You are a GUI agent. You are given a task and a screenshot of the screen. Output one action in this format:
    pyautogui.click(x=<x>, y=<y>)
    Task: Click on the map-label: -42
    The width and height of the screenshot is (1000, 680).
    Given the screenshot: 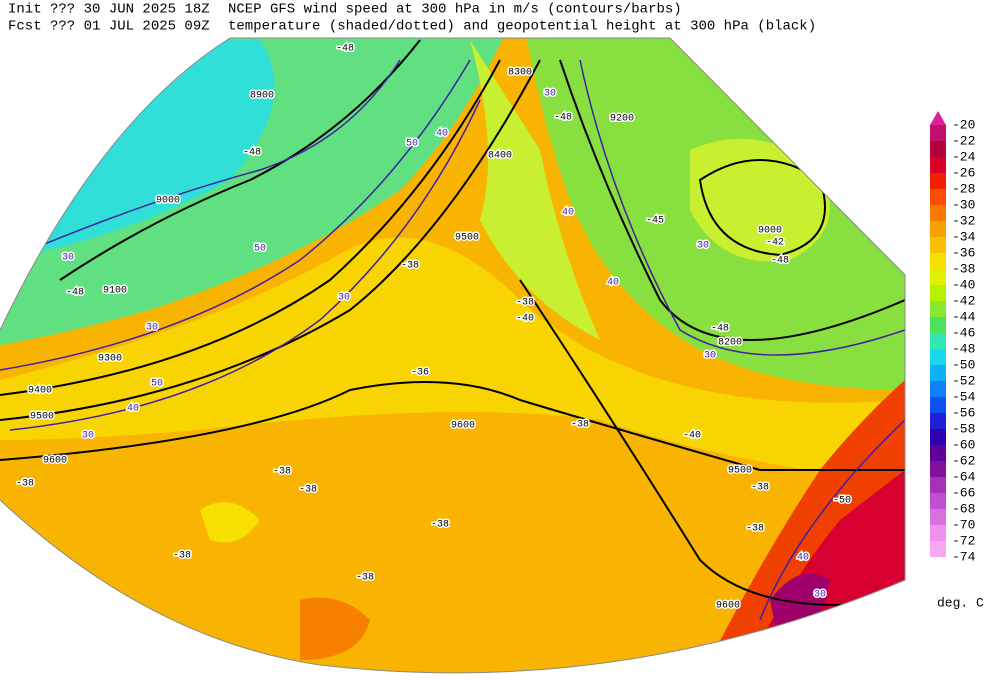 What is the action you would take?
    pyautogui.click(x=775, y=243)
    